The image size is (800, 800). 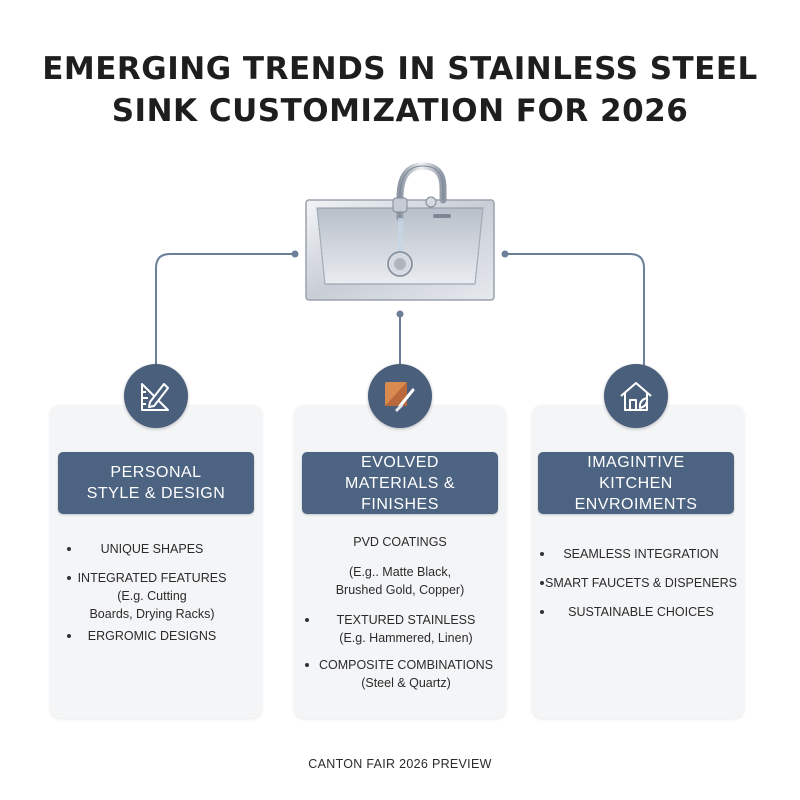 What do you see at coordinates (295, 254) in the screenshot?
I see `connector-dot-left` at bounding box center [295, 254].